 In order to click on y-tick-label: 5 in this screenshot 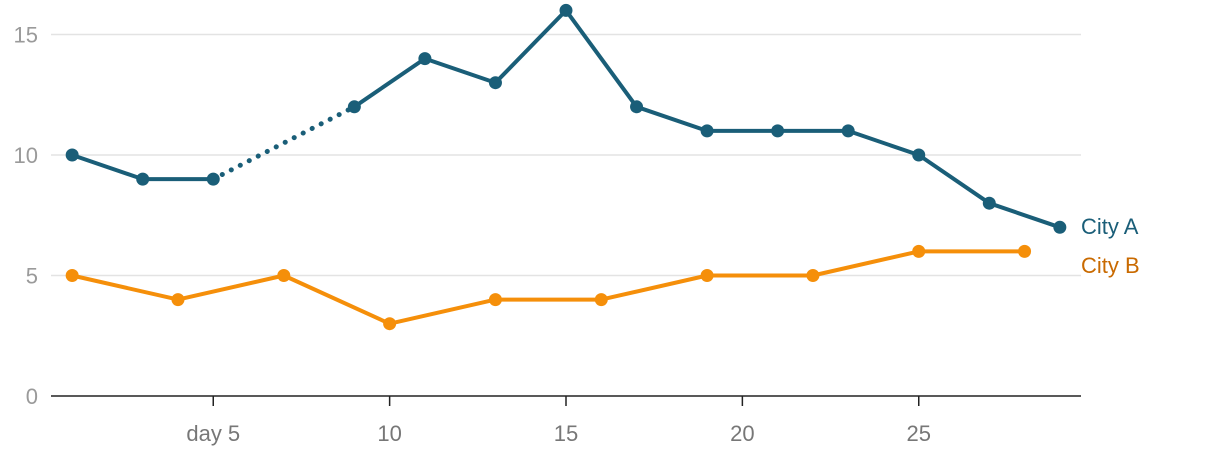, I will do `click(32, 276)`.